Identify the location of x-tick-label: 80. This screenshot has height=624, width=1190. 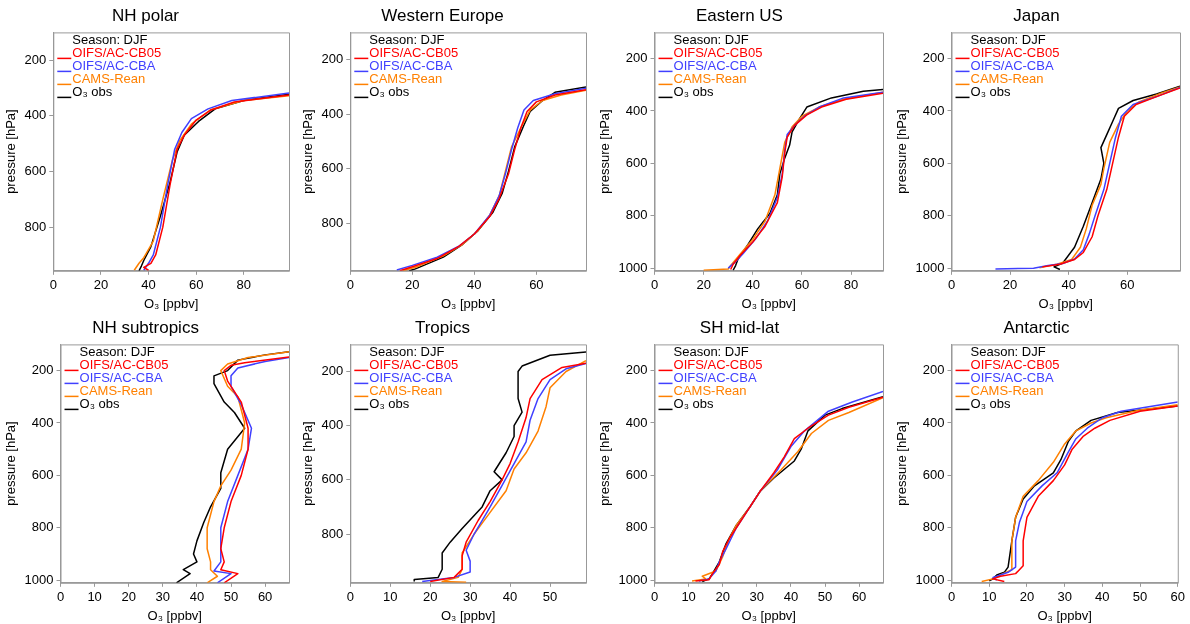
(243, 285).